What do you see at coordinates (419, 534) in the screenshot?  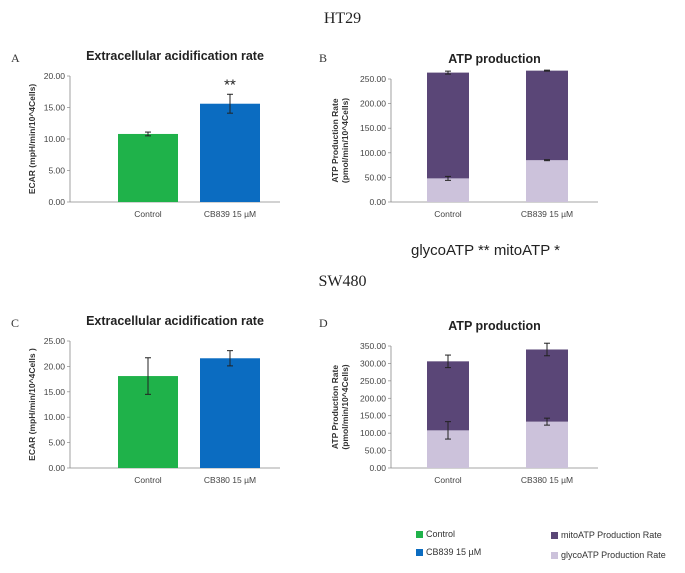 I see `legend-swatch-control` at bounding box center [419, 534].